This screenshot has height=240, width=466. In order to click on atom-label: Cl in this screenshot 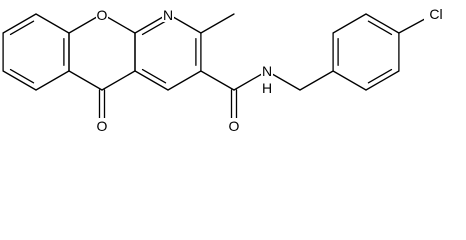, I will do `click(435, 14)`.